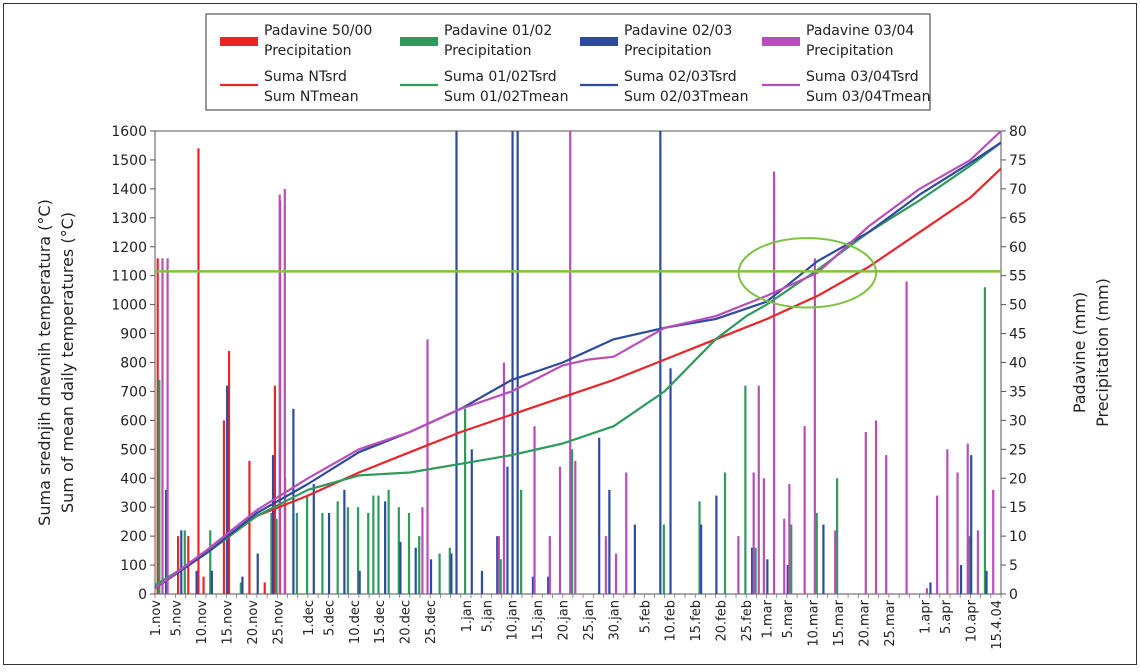  I want to click on y-right-tick-label: 0, so click(1013, 595).